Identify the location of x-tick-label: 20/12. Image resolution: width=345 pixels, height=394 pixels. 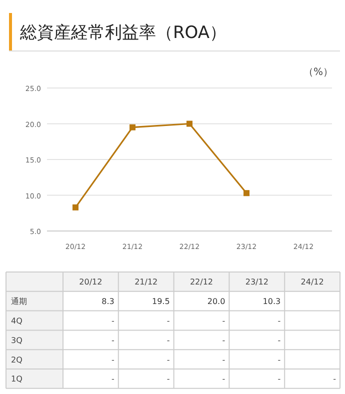
(90, 282).